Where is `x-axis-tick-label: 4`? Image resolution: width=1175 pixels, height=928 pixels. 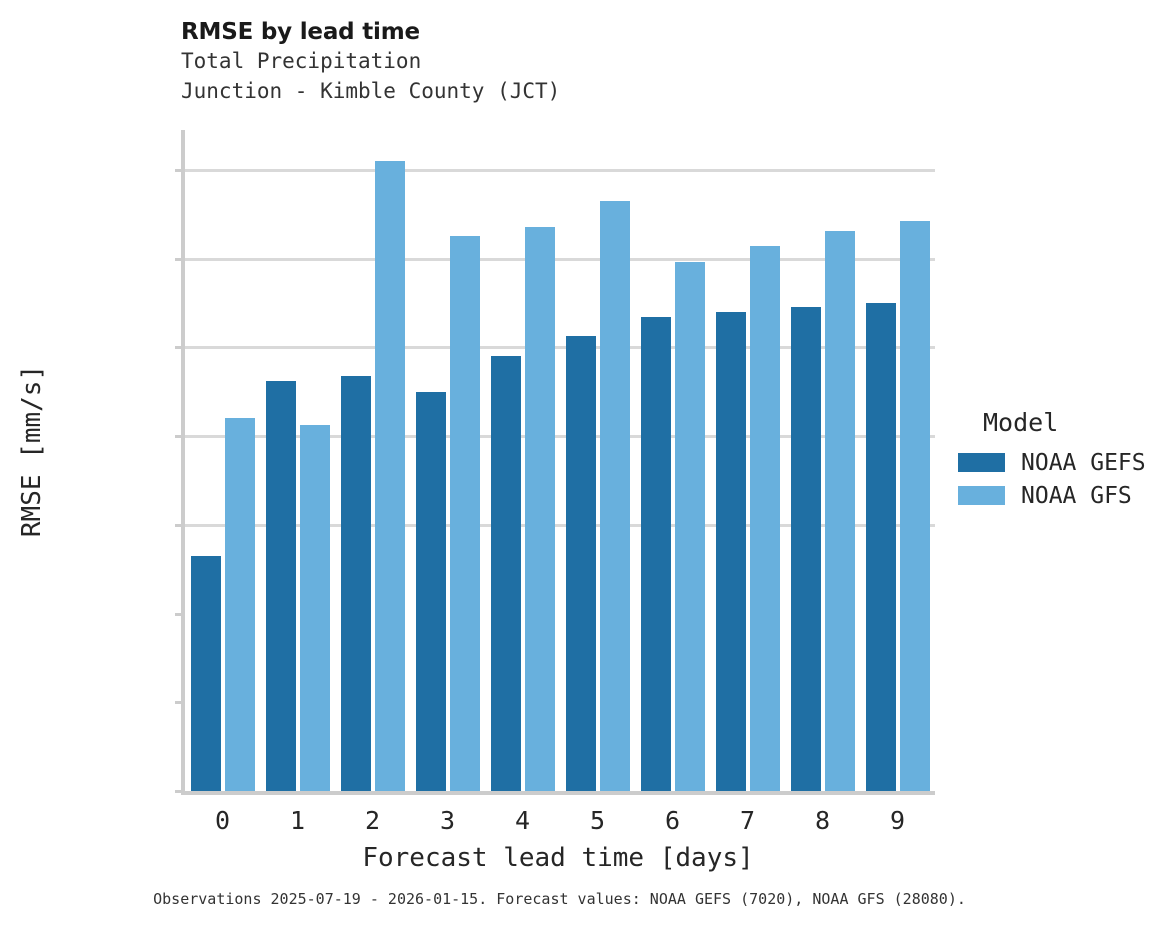 x-axis-tick-label: 4 is located at coordinates (522, 820).